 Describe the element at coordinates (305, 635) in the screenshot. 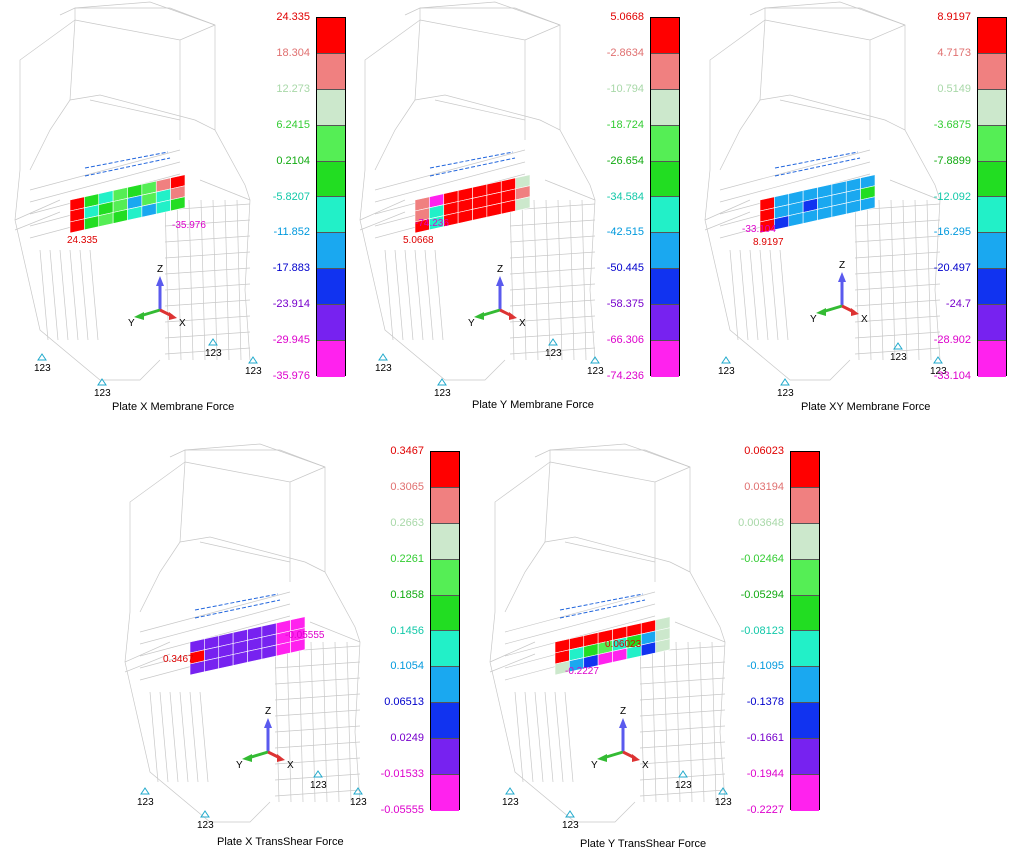

I see `min-value-label: -0.05555` at that location.